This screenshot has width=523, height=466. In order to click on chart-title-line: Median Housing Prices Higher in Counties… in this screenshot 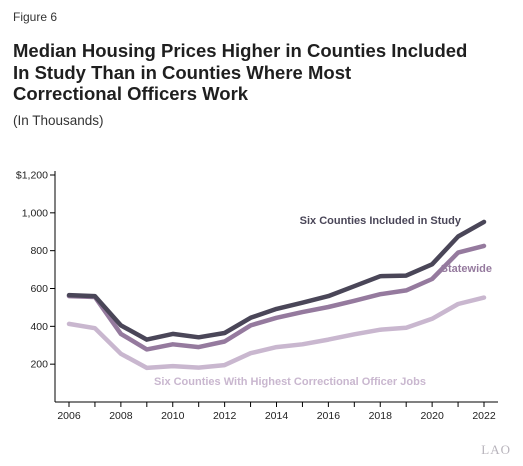, I will do `click(240, 50)`.